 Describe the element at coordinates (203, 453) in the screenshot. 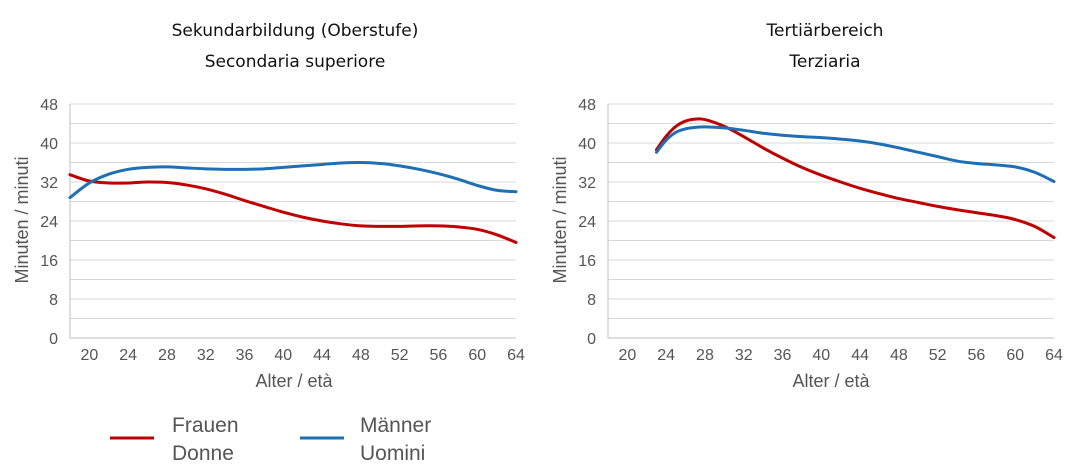

I see `legend-label-line2: Donne` at that location.